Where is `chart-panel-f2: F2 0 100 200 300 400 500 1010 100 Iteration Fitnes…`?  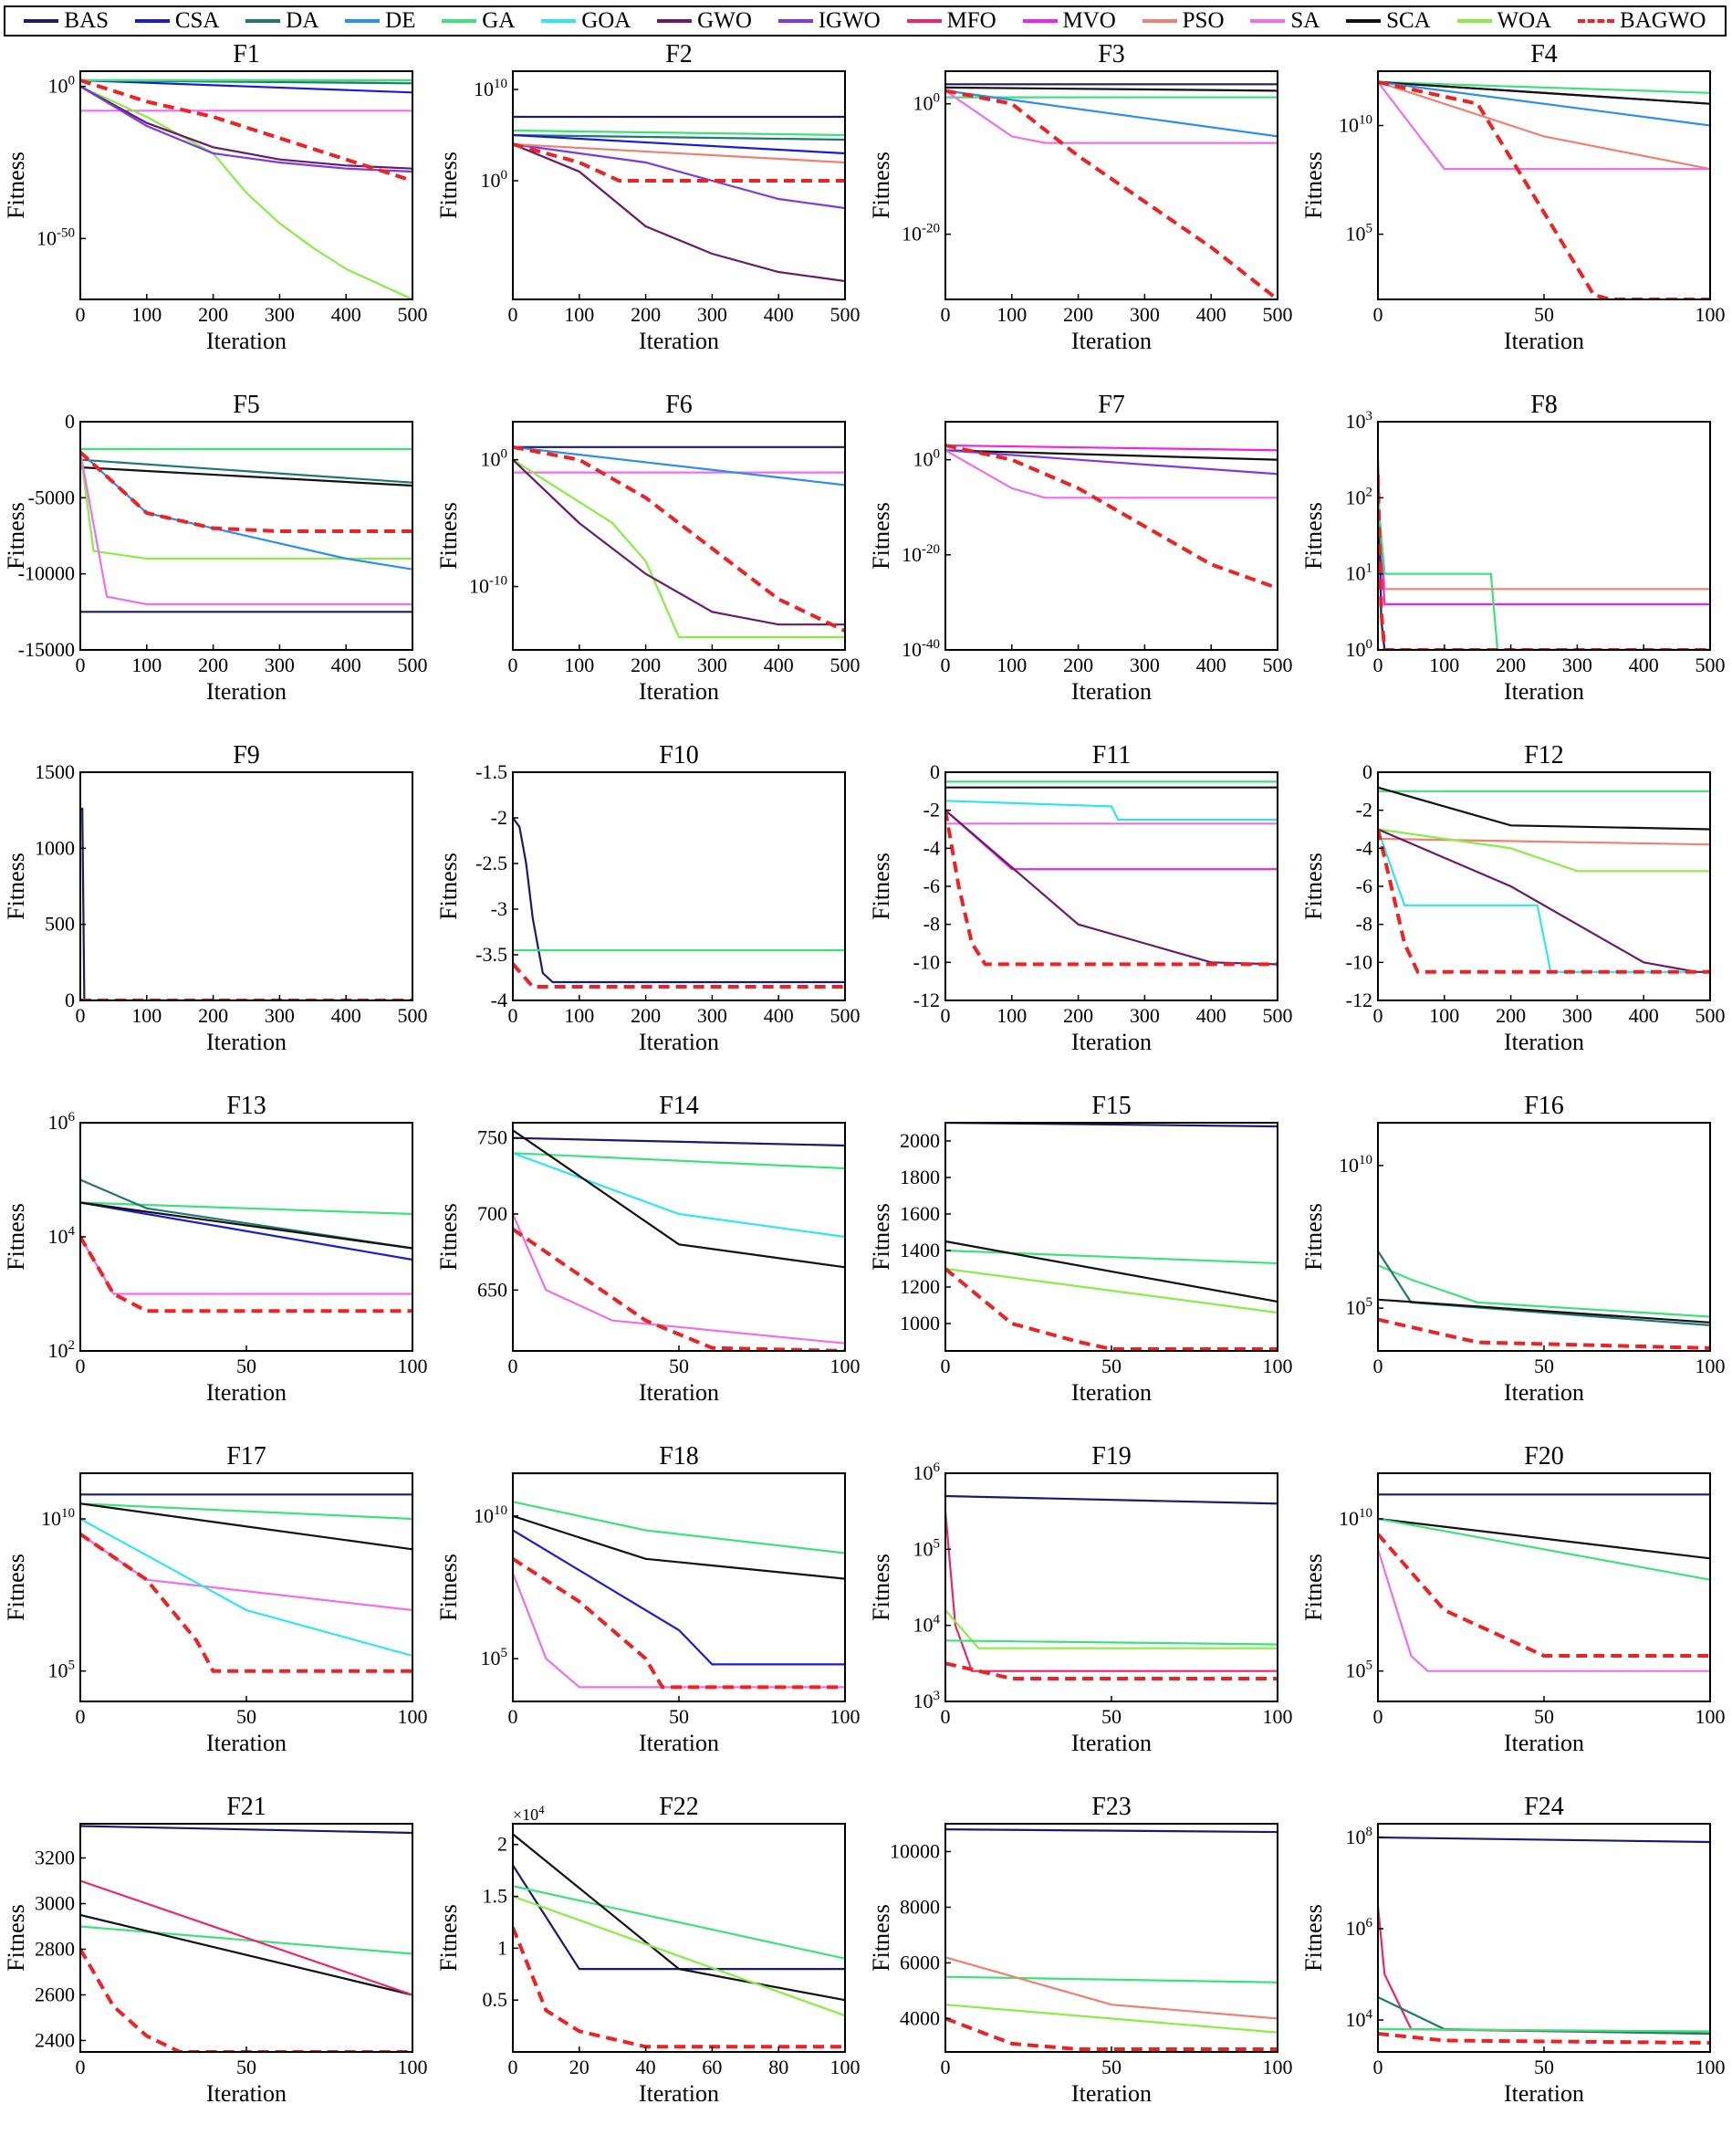
chart-panel-f2: F2 0 100 200 300 400 500 1010 100 Iteration Fitnes… is located at coordinates (649, 215).